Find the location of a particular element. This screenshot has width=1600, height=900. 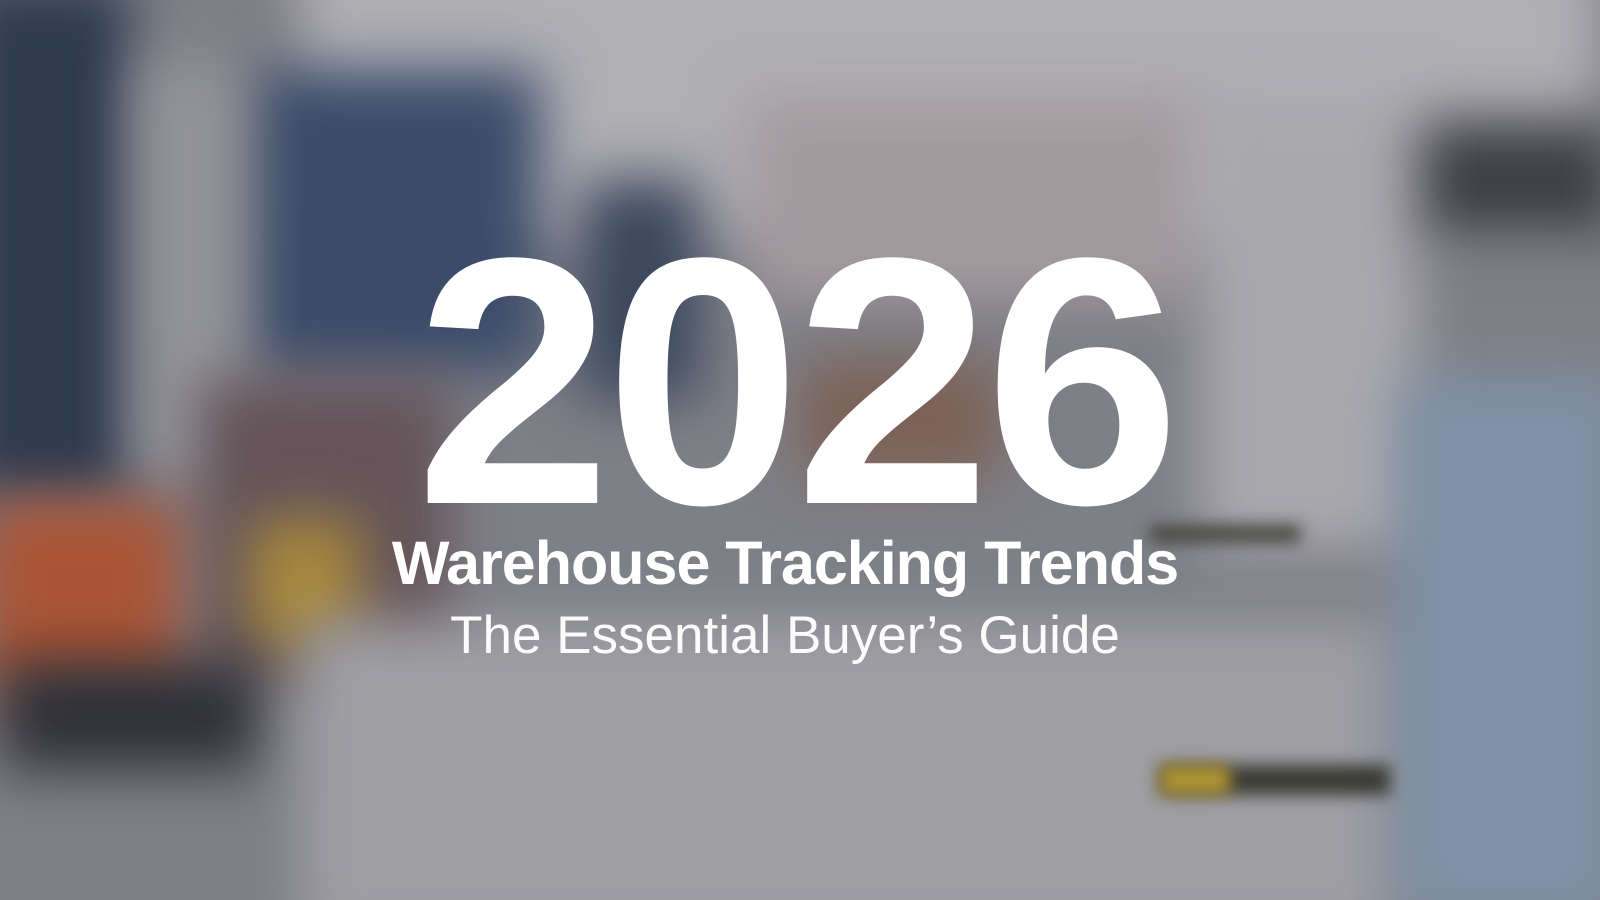

hero-title: Warehouse Tracking Trends is located at coordinates (785, 563).